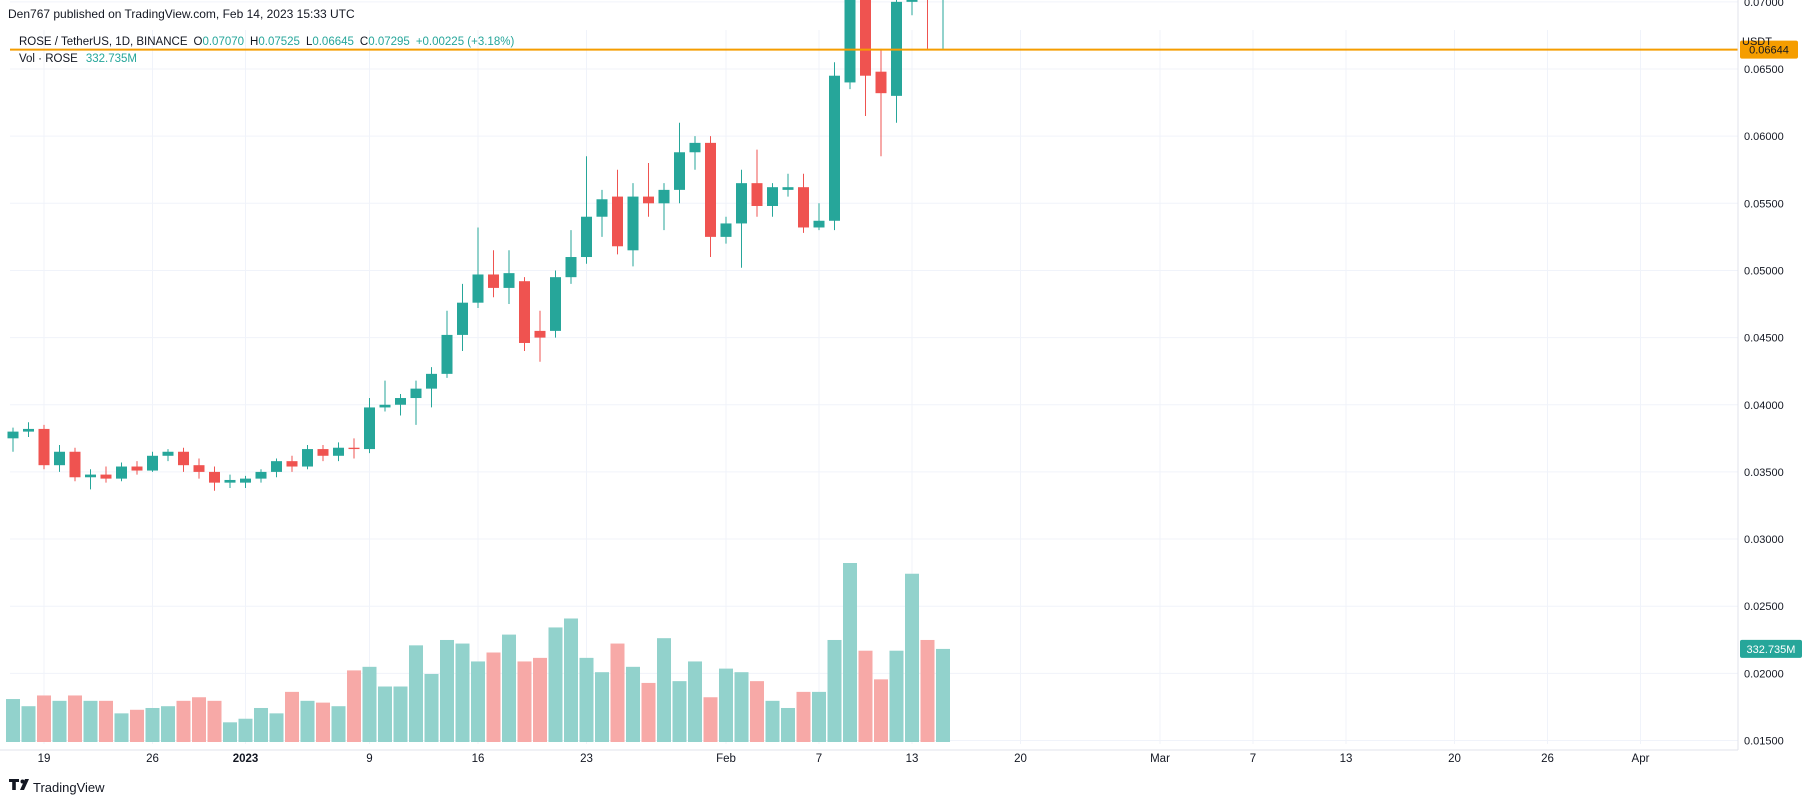 This screenshot has width=1815, height=806. Describe the element at coordinates (1764, 70) in the screenshot. I see `price-tick: 0.06500` at that location.